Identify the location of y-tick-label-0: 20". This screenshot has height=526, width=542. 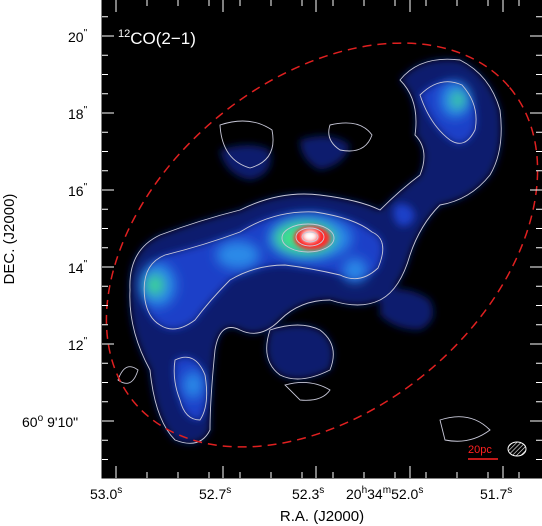
(78, 36).